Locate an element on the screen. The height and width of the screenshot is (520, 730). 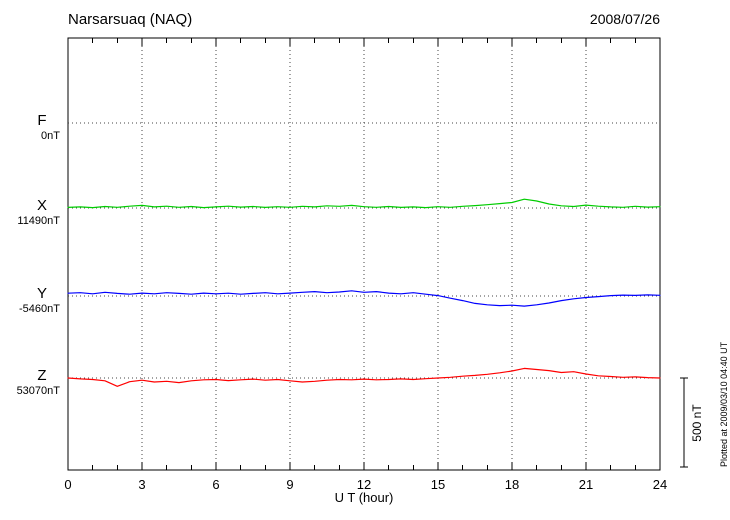
series-baseline-value-Z: 53070nT is located at coordinates (39, 391).